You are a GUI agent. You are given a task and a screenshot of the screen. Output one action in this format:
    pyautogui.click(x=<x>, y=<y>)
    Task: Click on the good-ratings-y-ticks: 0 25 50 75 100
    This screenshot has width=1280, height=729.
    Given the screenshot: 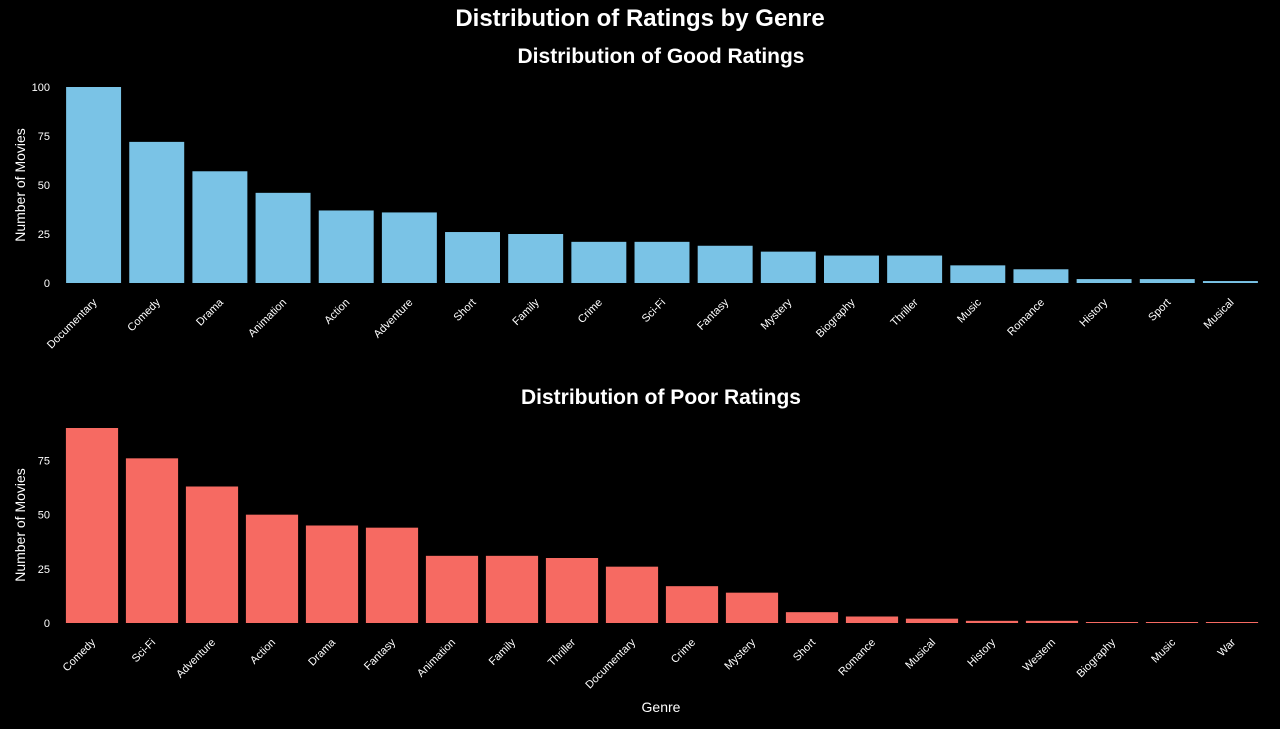 What is the action you would take?
    pyautogui.click(x=41, y=186)
    